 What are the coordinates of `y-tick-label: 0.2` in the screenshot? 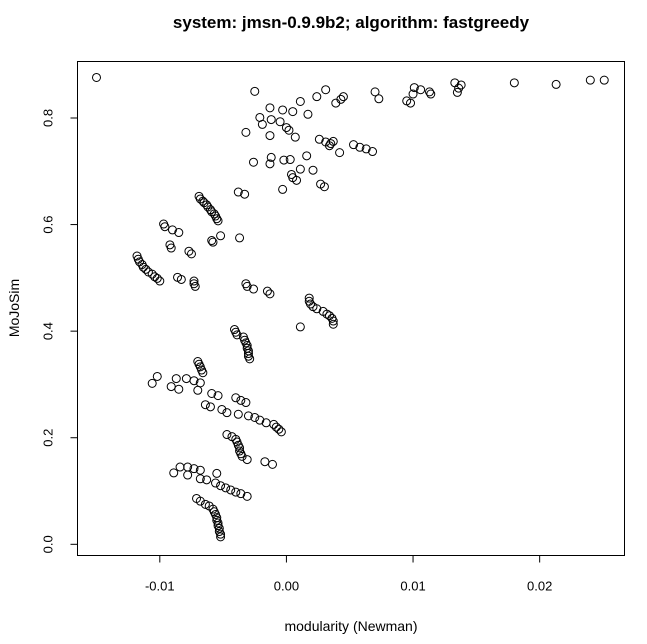 It's located at (48, 438).